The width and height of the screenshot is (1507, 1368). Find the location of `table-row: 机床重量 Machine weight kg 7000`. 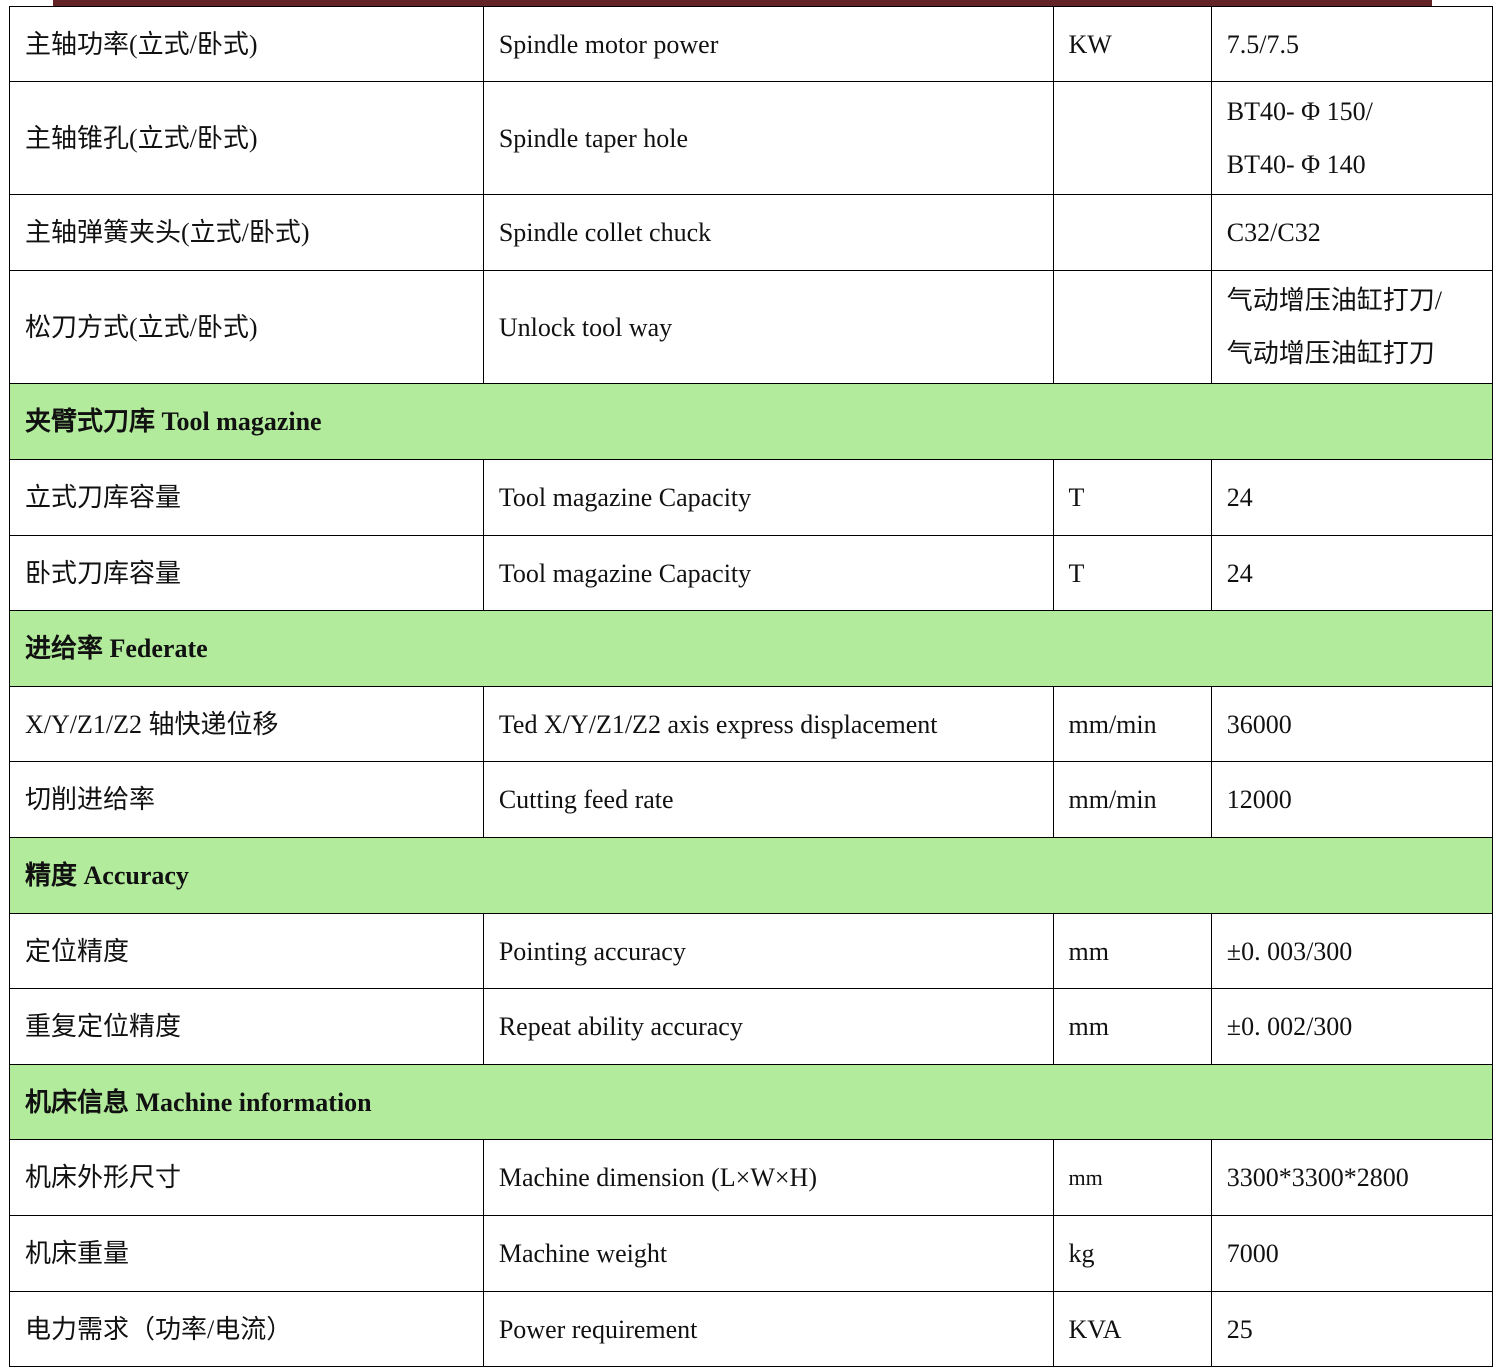

table-row: 机床重量 Machine weight kg 7000 is located at coordinates (751, 1253).